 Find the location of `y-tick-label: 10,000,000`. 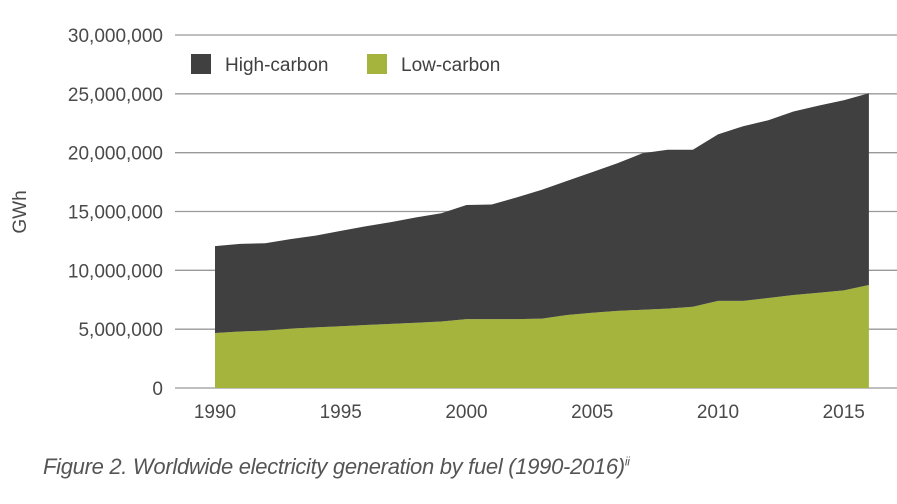

y-tick-label: 10,000,000 is located at coordinates (115, 271).